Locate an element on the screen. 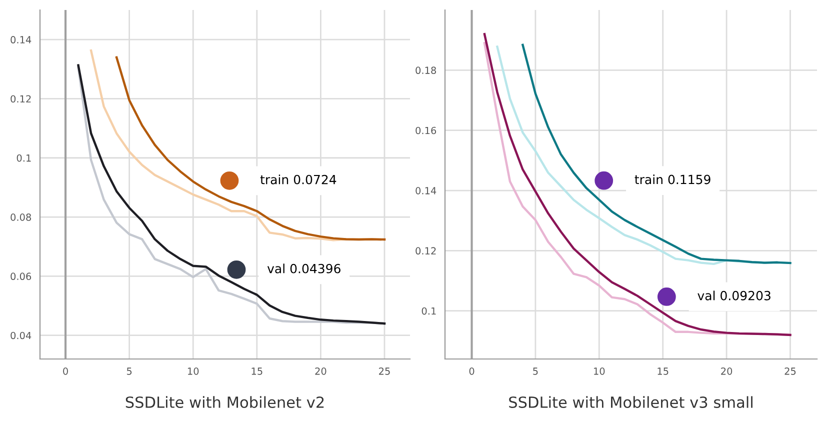 This screenshot has width=818, height=421. y-tick-label: 0.16 is located at coordinates (426, 130).